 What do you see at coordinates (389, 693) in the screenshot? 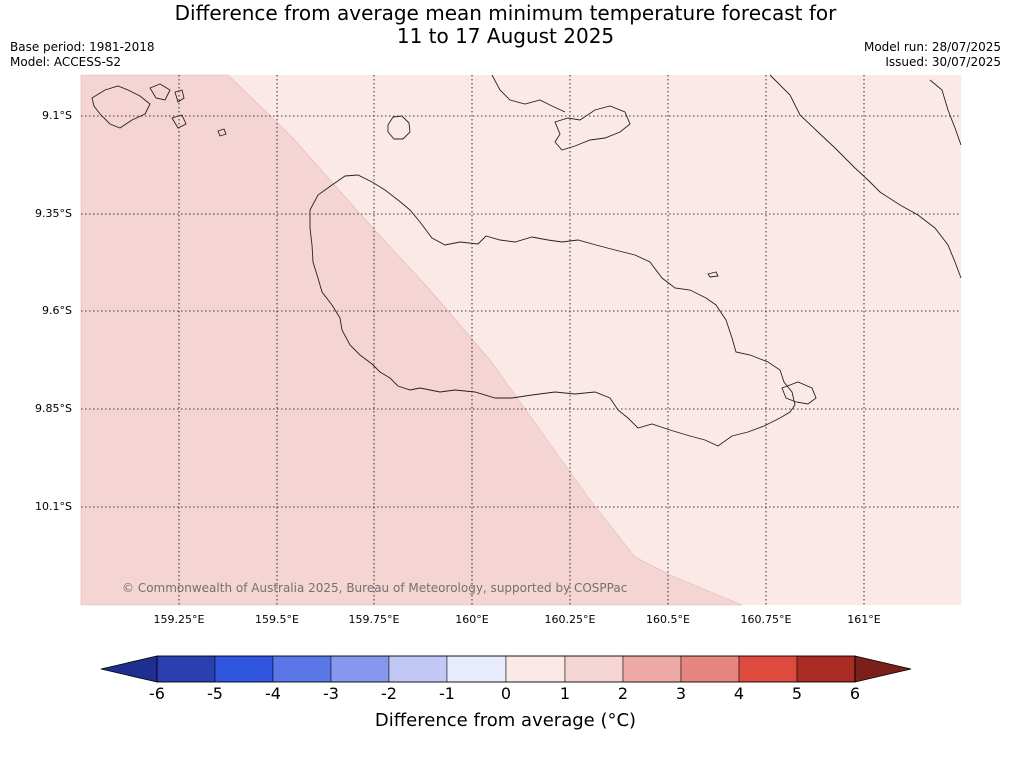
I see `colorbar-tick: -2` at bounding box center [389, 693].